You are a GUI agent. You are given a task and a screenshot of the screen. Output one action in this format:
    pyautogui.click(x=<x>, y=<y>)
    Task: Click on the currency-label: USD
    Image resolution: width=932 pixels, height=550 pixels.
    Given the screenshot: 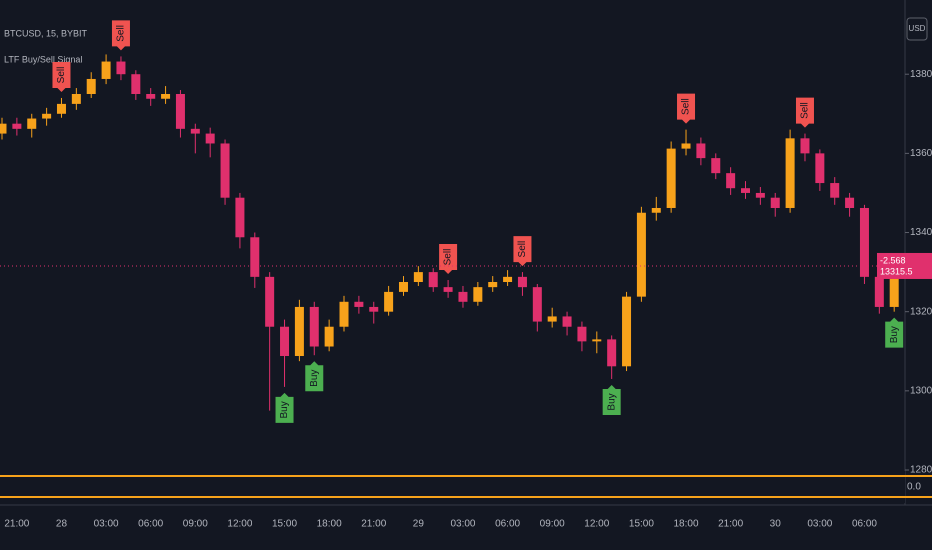 What is the action you would take?
    pyautogui.click(x=917, y=28)
    